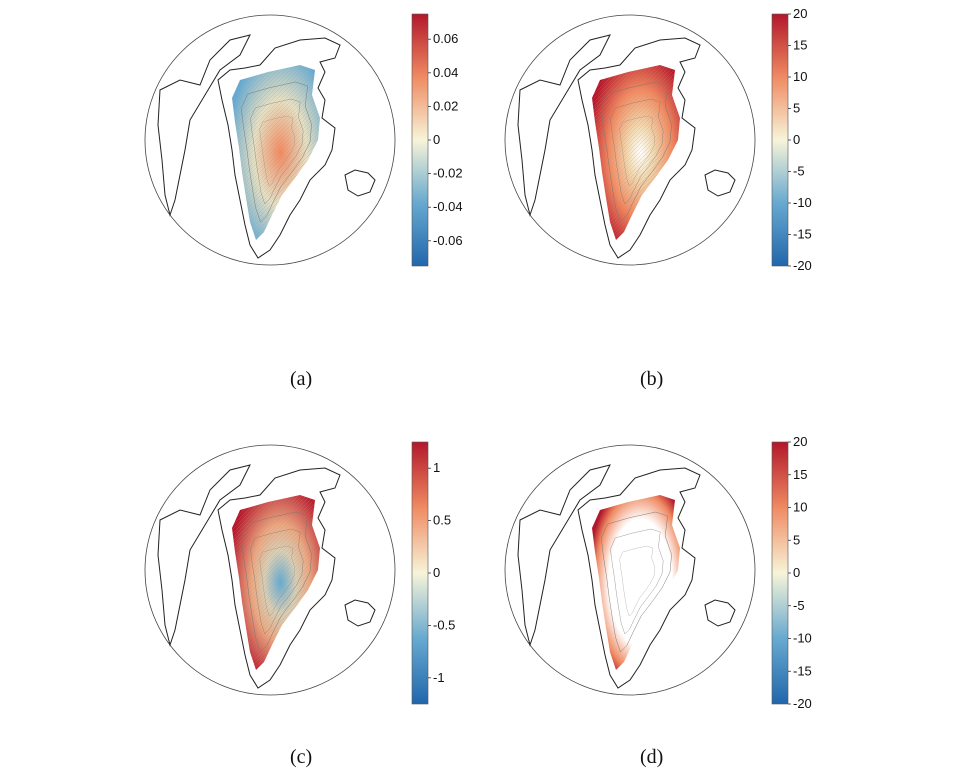 This screenshot has width=960, height=772. I want to click on map-a: 0.06 0.04 0.02 0 -0.02 -0.04 -0.06, so click(303, 140).